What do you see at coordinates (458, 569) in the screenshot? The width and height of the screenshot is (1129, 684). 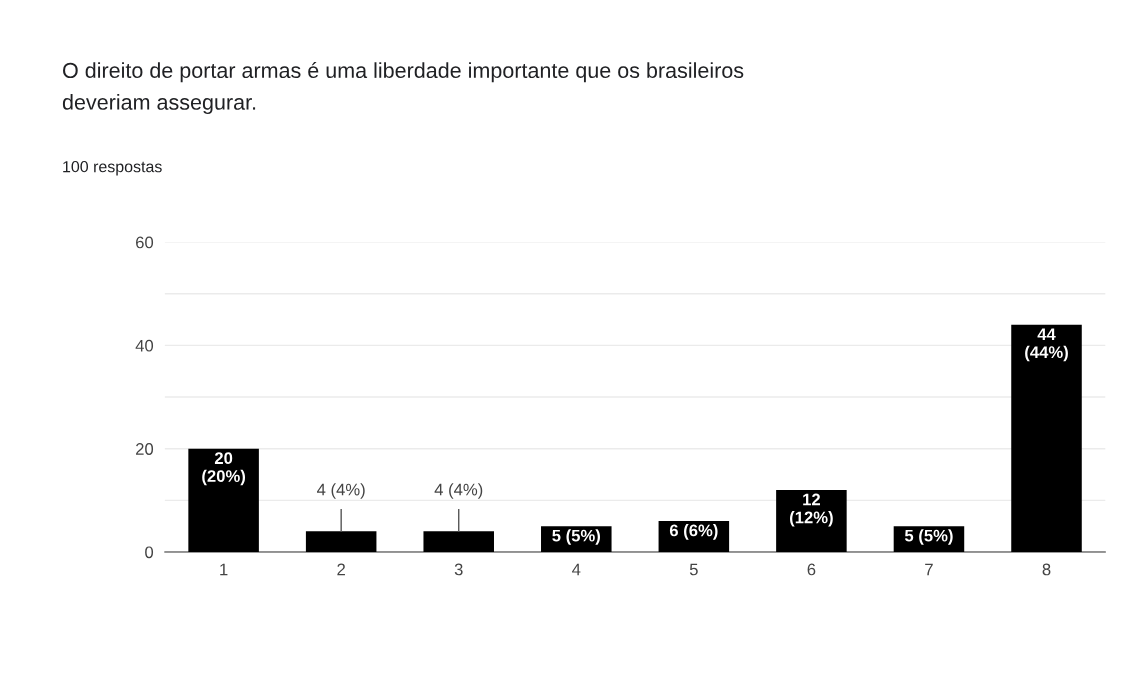 I see `x-tick-label: 3` at bounding box center [458, 569].